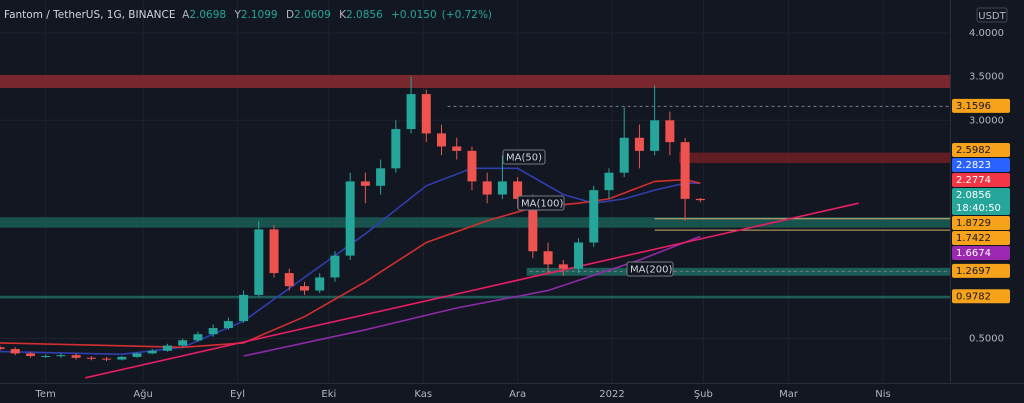 This screenshot has width=1024, height=403. Describe the element at coordinates (973, 238) in the screenshot. I see `price-label-text: 1.7422` at that location.